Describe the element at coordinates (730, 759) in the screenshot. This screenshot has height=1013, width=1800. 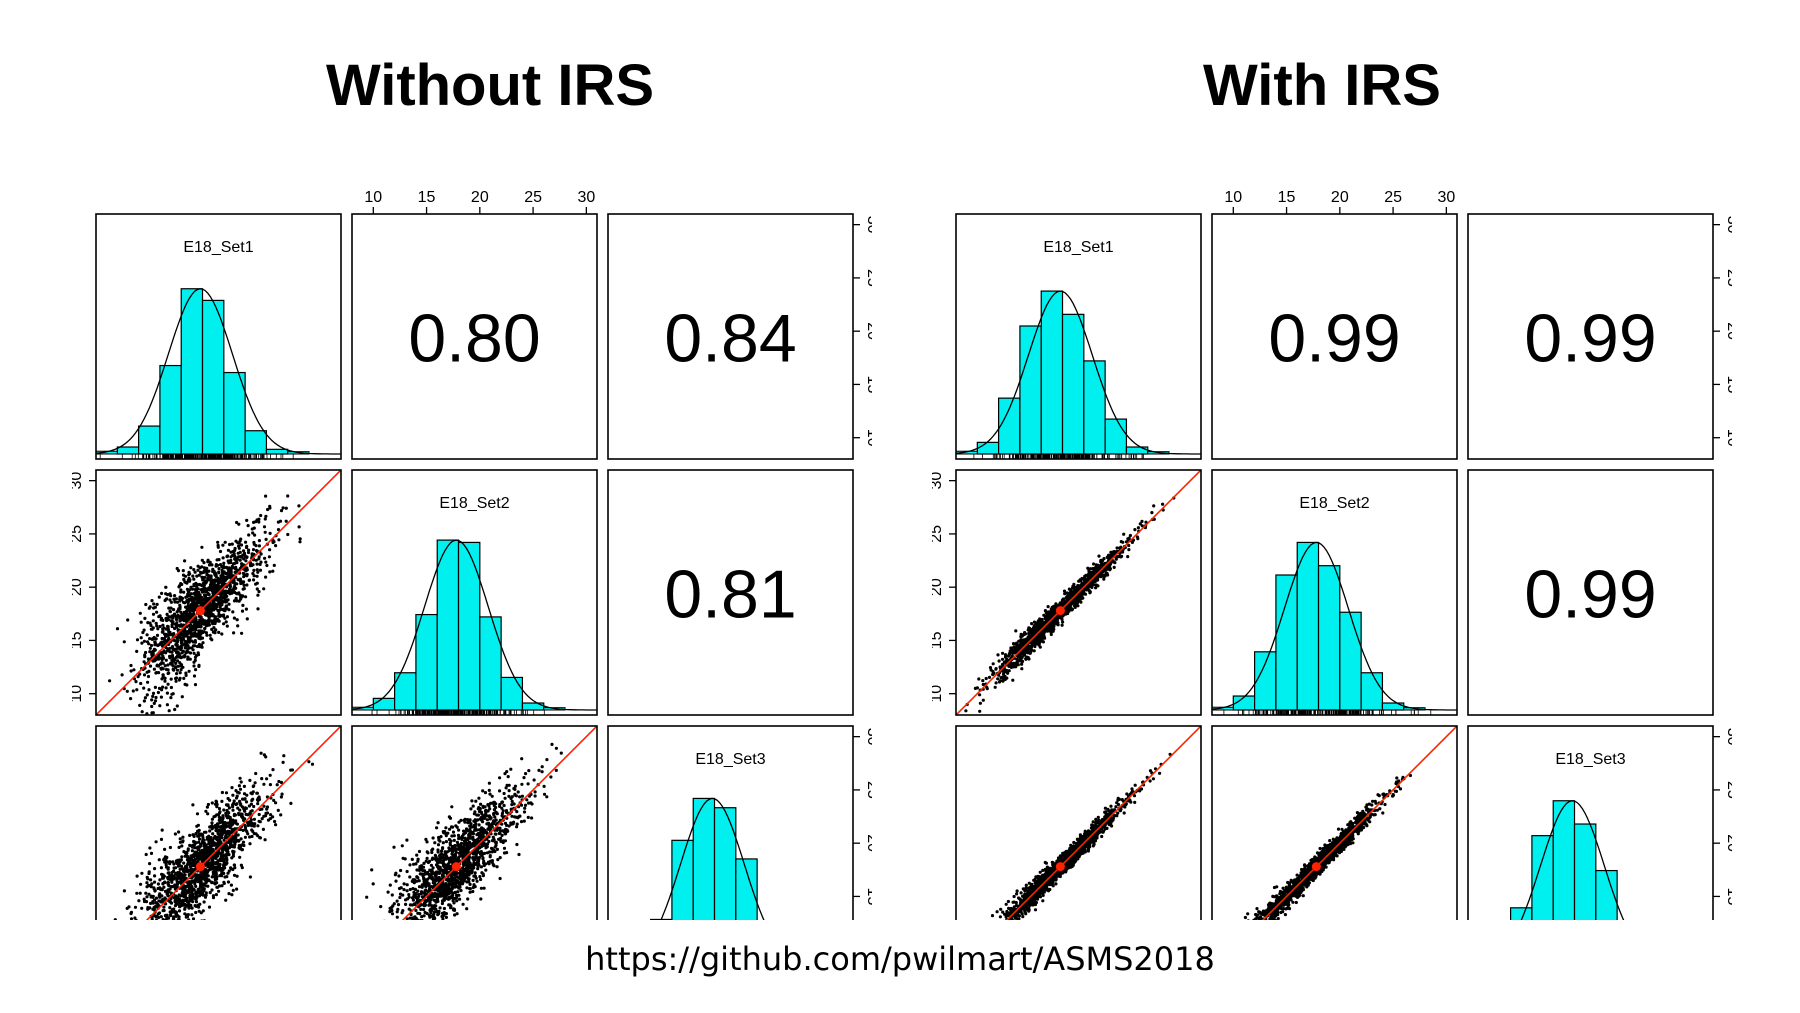
I see `variable-label: E18_Set3` at that location.